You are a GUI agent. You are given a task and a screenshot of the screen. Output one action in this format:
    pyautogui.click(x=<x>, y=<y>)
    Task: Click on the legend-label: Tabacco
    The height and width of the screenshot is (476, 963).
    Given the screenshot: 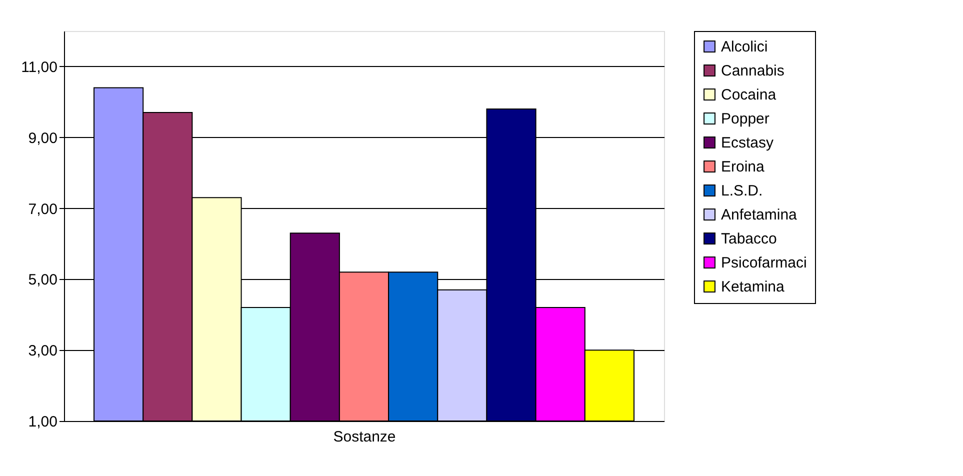 What is the action you would take?
    pyautogui.click(x=749, y=239)
    